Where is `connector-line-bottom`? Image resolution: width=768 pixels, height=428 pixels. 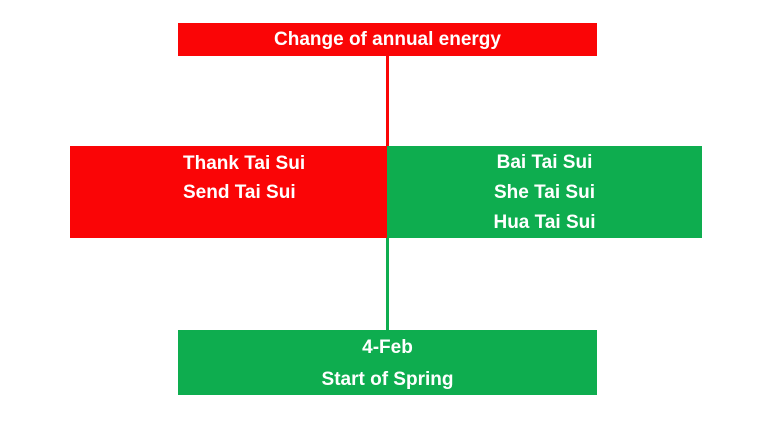 connector-line-bottom is located at coordinates (387, 284).